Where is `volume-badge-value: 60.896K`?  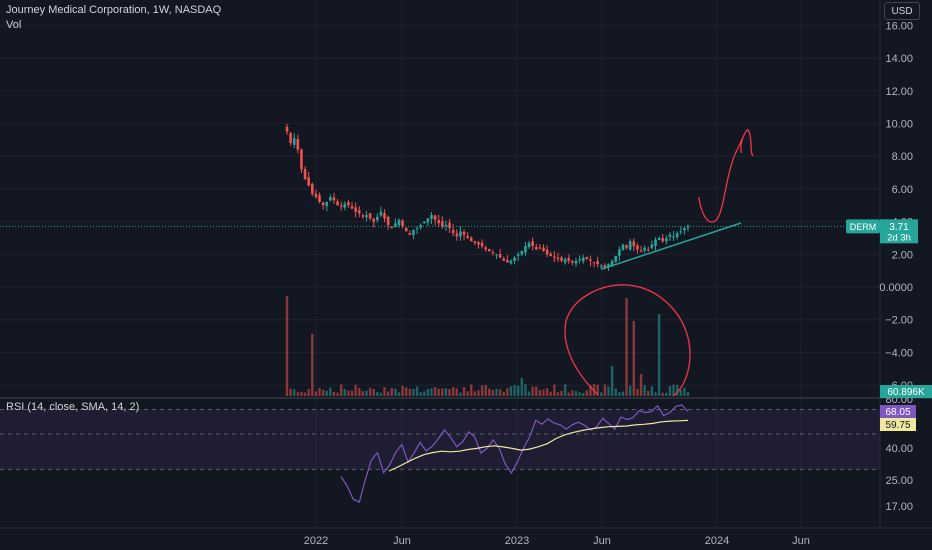 volume-badge-value: 60.896K is located at coordinates (906, 392).